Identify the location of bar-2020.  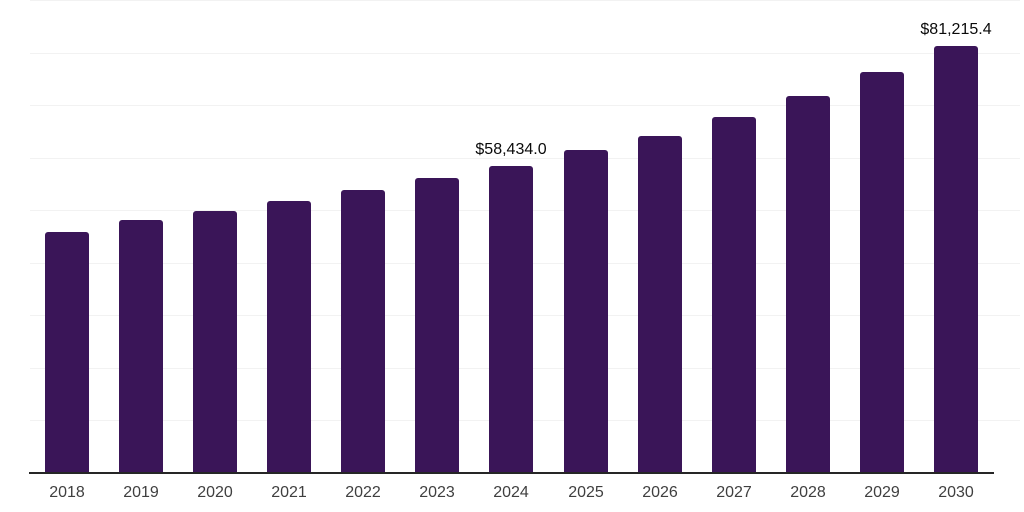
(215, 342).